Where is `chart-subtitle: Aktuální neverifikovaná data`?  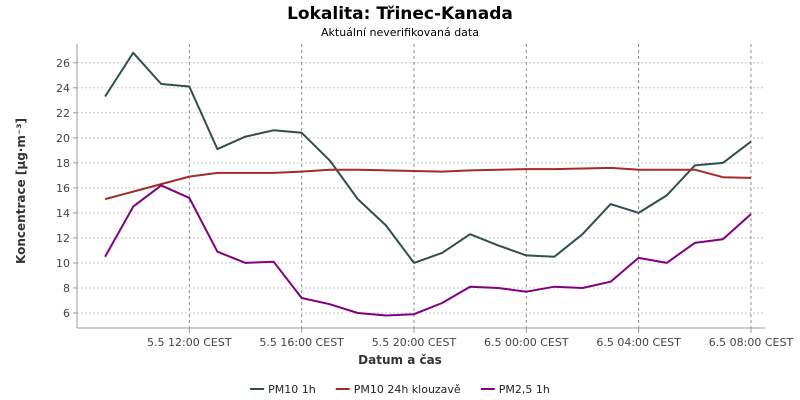
chart-subtitle: Aktuální neverifikovaná data is located at coordinates (400, 32).